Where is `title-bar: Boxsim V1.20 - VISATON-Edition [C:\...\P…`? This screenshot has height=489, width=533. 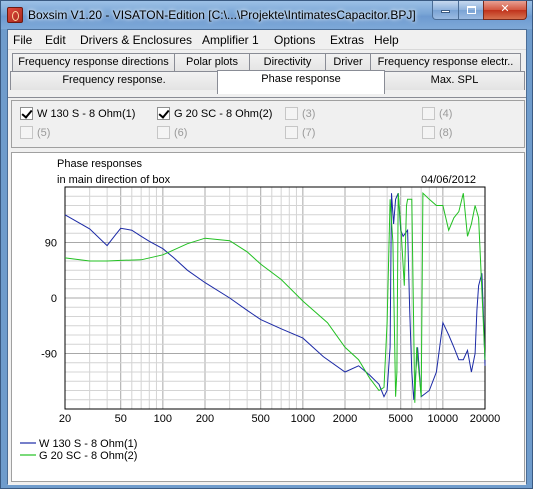 title-bar: Boxsim V1.20 - VISATON-Edition [C:\...\P… is located at coordinates (266, 15).